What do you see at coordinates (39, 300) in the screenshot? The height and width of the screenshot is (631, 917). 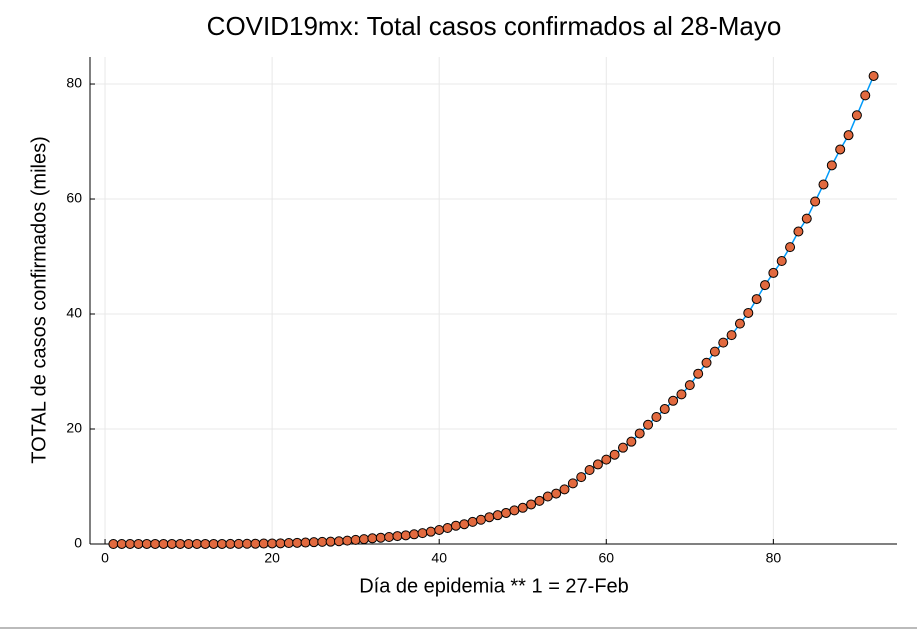 I see `y-axis-label: TOTAL de casos confirmados (miles)` at bounding box center [39, 300].